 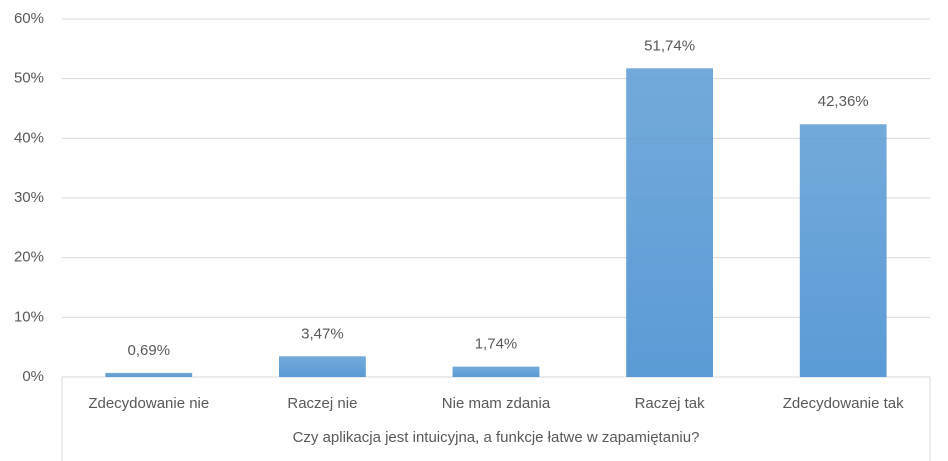 What do you see at coordinates (29, 316) in the screenshot?
I see `y-tick-label: 10%` at bounding box center [29, 316].